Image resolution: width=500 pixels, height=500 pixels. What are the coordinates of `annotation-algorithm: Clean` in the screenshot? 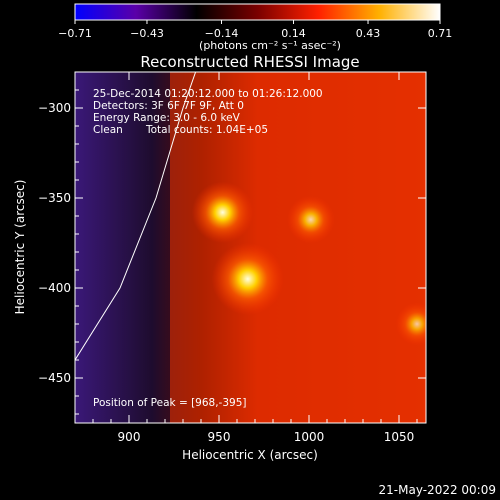 It's located at (108, 130).